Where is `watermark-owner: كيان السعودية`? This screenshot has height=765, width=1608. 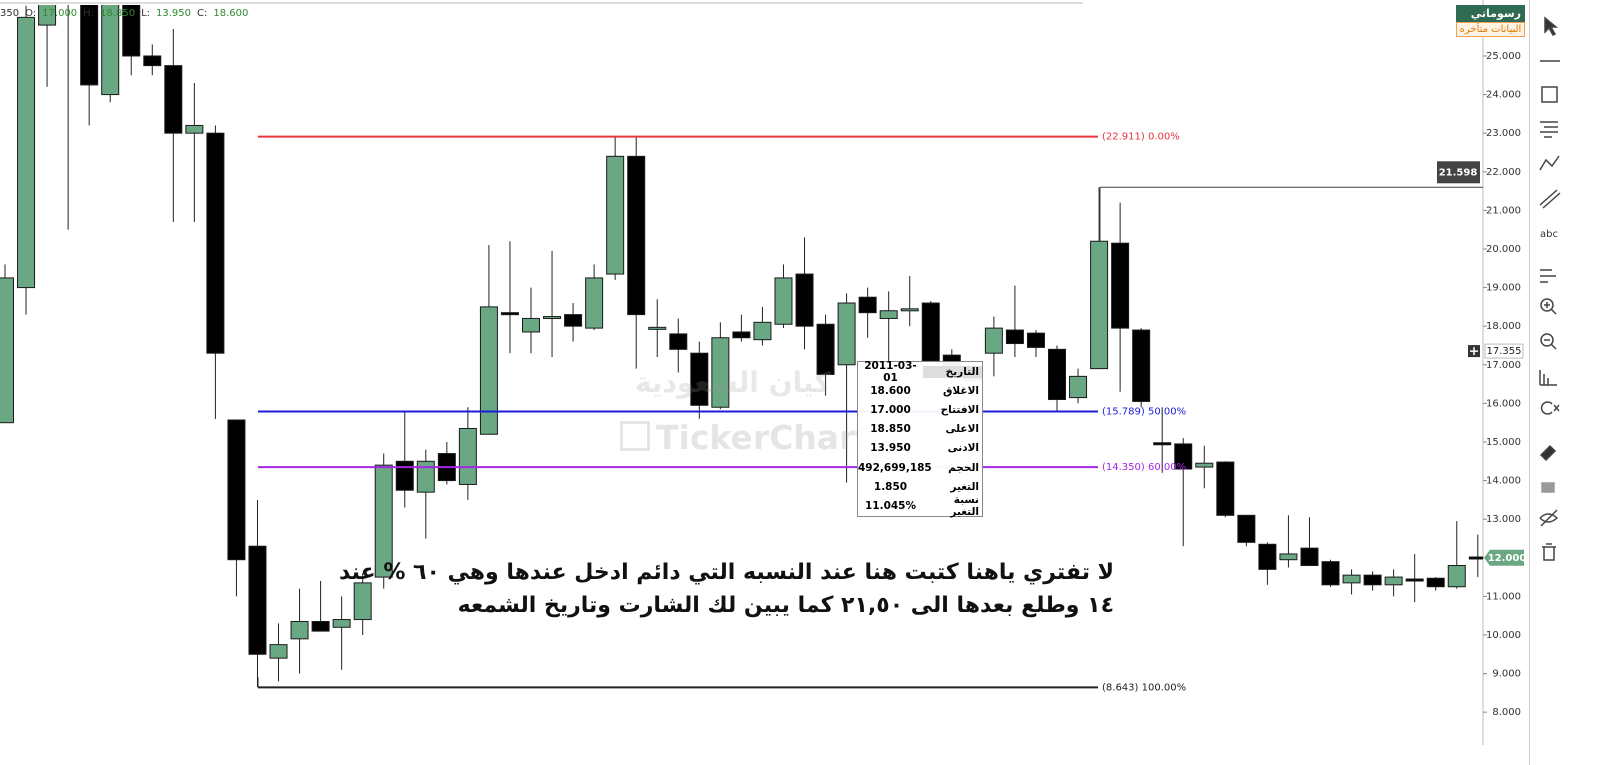 watermark-owner: كيان السعودية is located at coordinates (733, 382).